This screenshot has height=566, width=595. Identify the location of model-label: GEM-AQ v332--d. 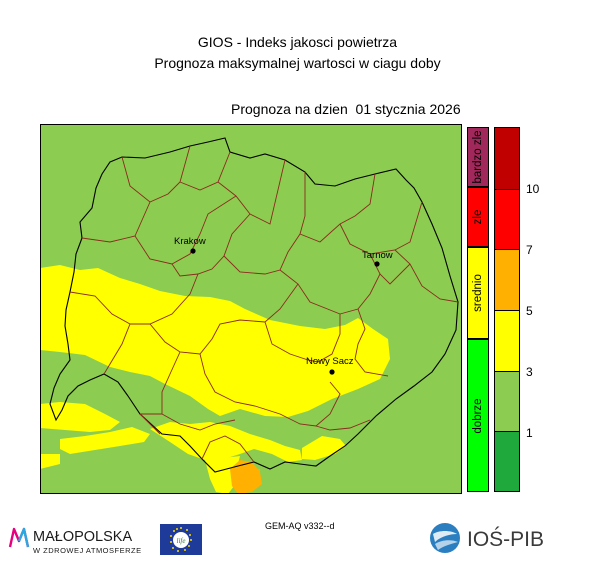
(300, 526).